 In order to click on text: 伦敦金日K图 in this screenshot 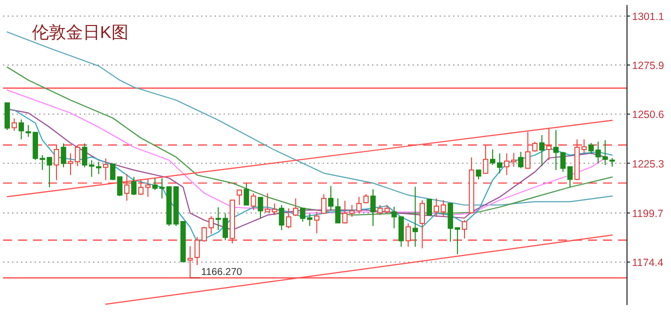, I will do `click(80, 32)`.